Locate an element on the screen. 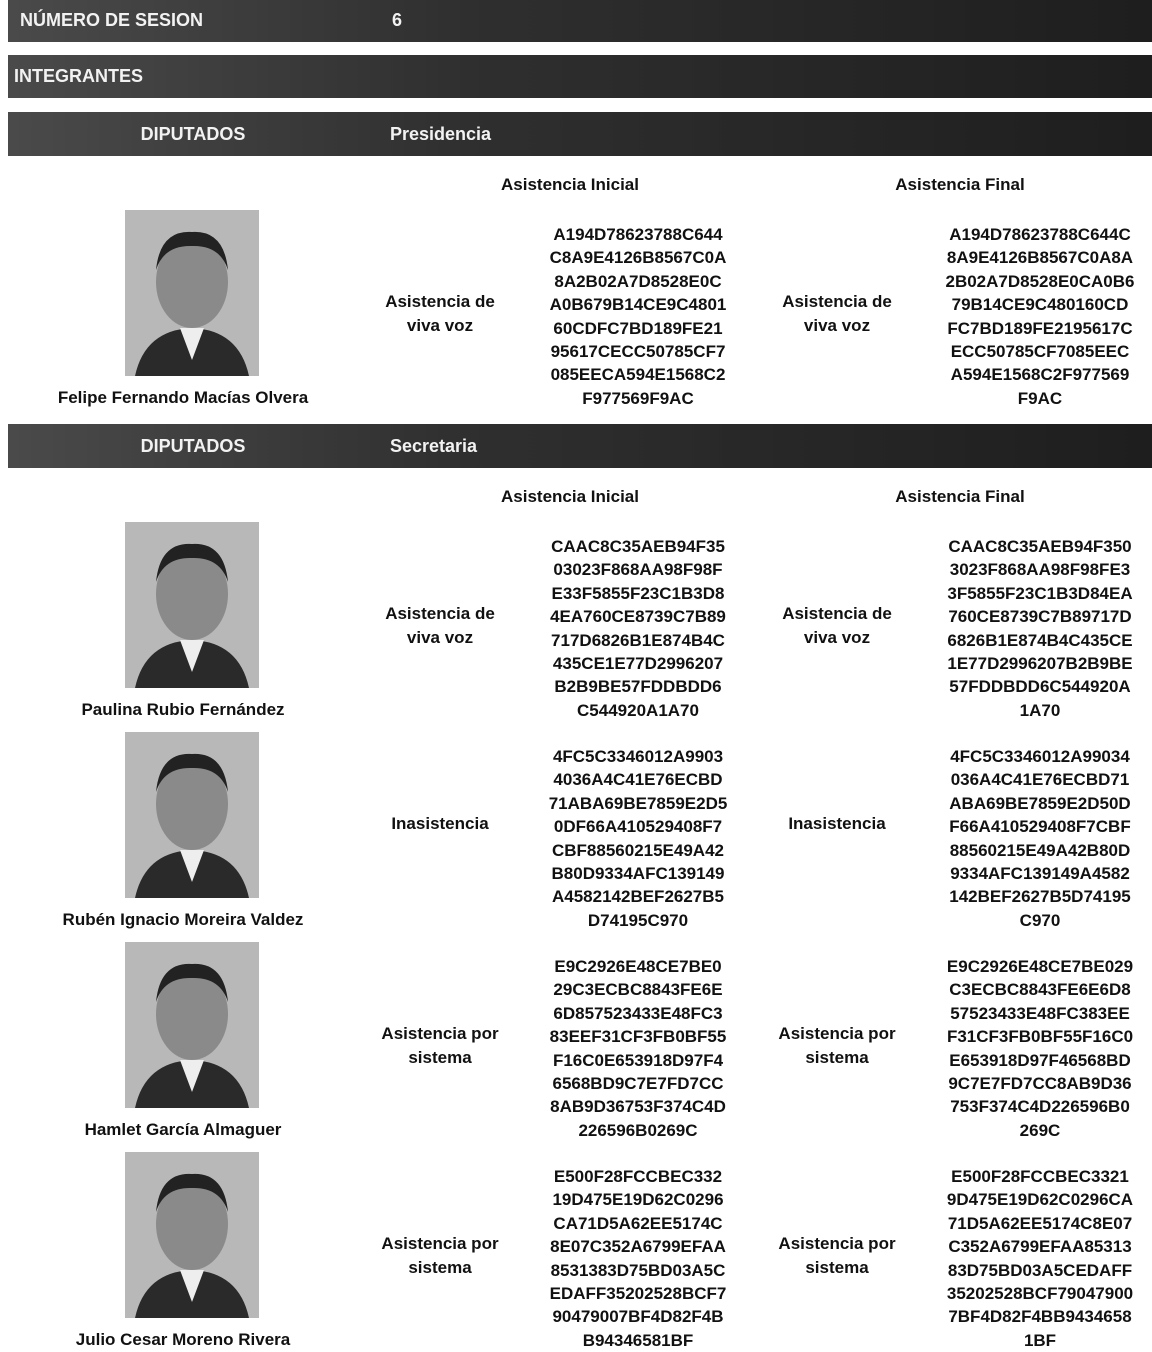 This screenshot has width=1152, height=1352. hash-line: 142BEF2627B5D74195 is located at coordinates (1040, 897).